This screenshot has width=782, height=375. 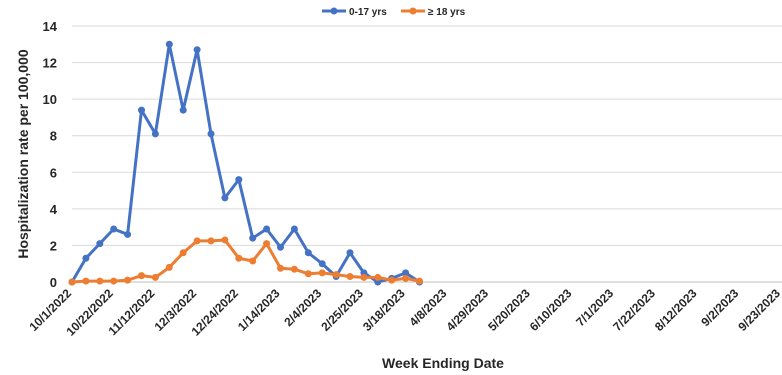 I want to click on x-tick-label: 9/2/2023, so click(x=719, y=307).